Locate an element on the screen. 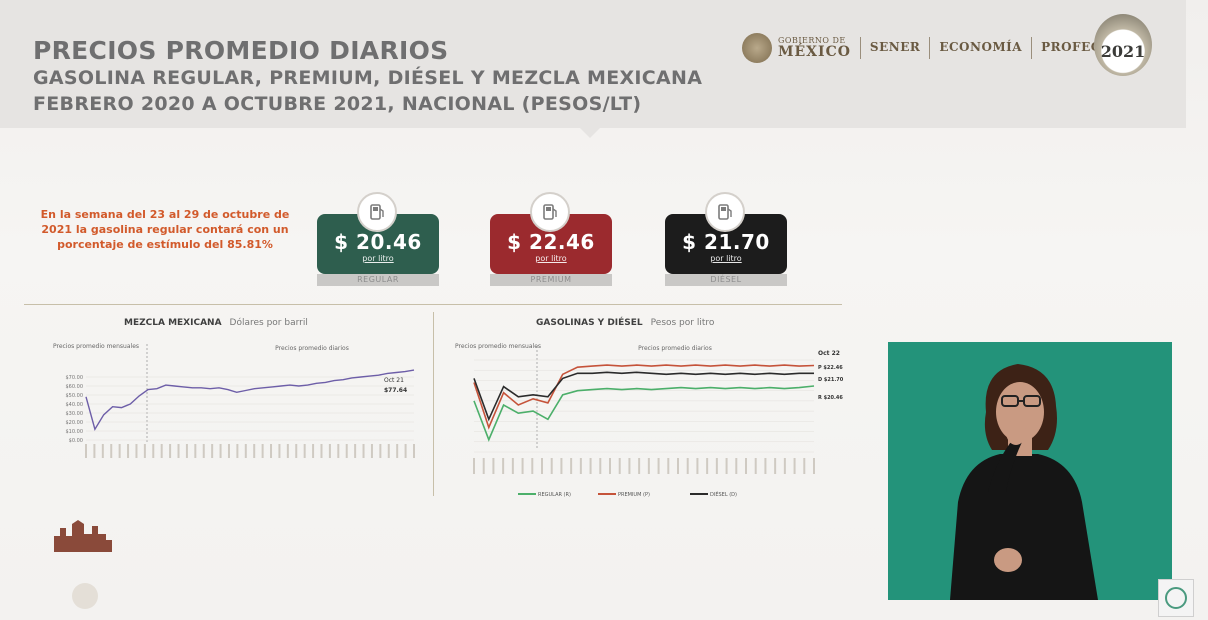  left-series-line is located at coordinates (250, 400).